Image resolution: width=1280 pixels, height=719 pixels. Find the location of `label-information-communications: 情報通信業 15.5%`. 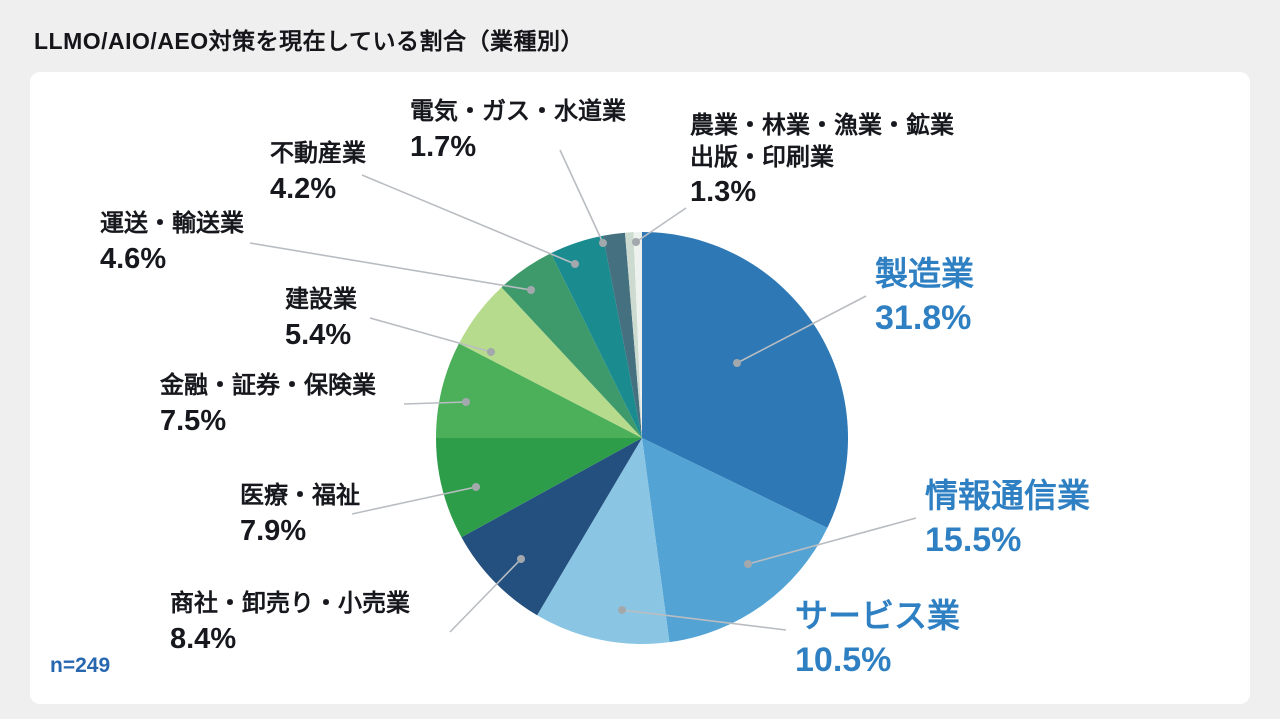

label-information-communications: 情報通信業 15.5% is located at coordinates (1007, 518).